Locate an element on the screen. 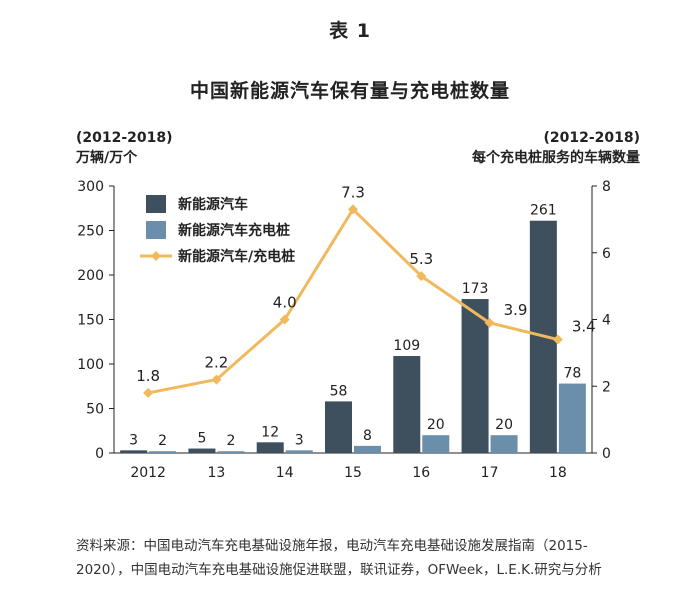 The image size is (700, 612). legend-label: 新能源汽车 is located at coordinates (213, 204).